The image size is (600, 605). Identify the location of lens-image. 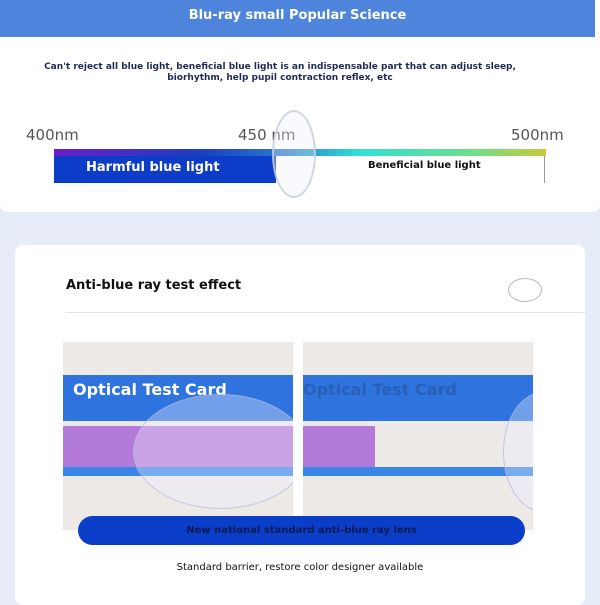
(294, 154).